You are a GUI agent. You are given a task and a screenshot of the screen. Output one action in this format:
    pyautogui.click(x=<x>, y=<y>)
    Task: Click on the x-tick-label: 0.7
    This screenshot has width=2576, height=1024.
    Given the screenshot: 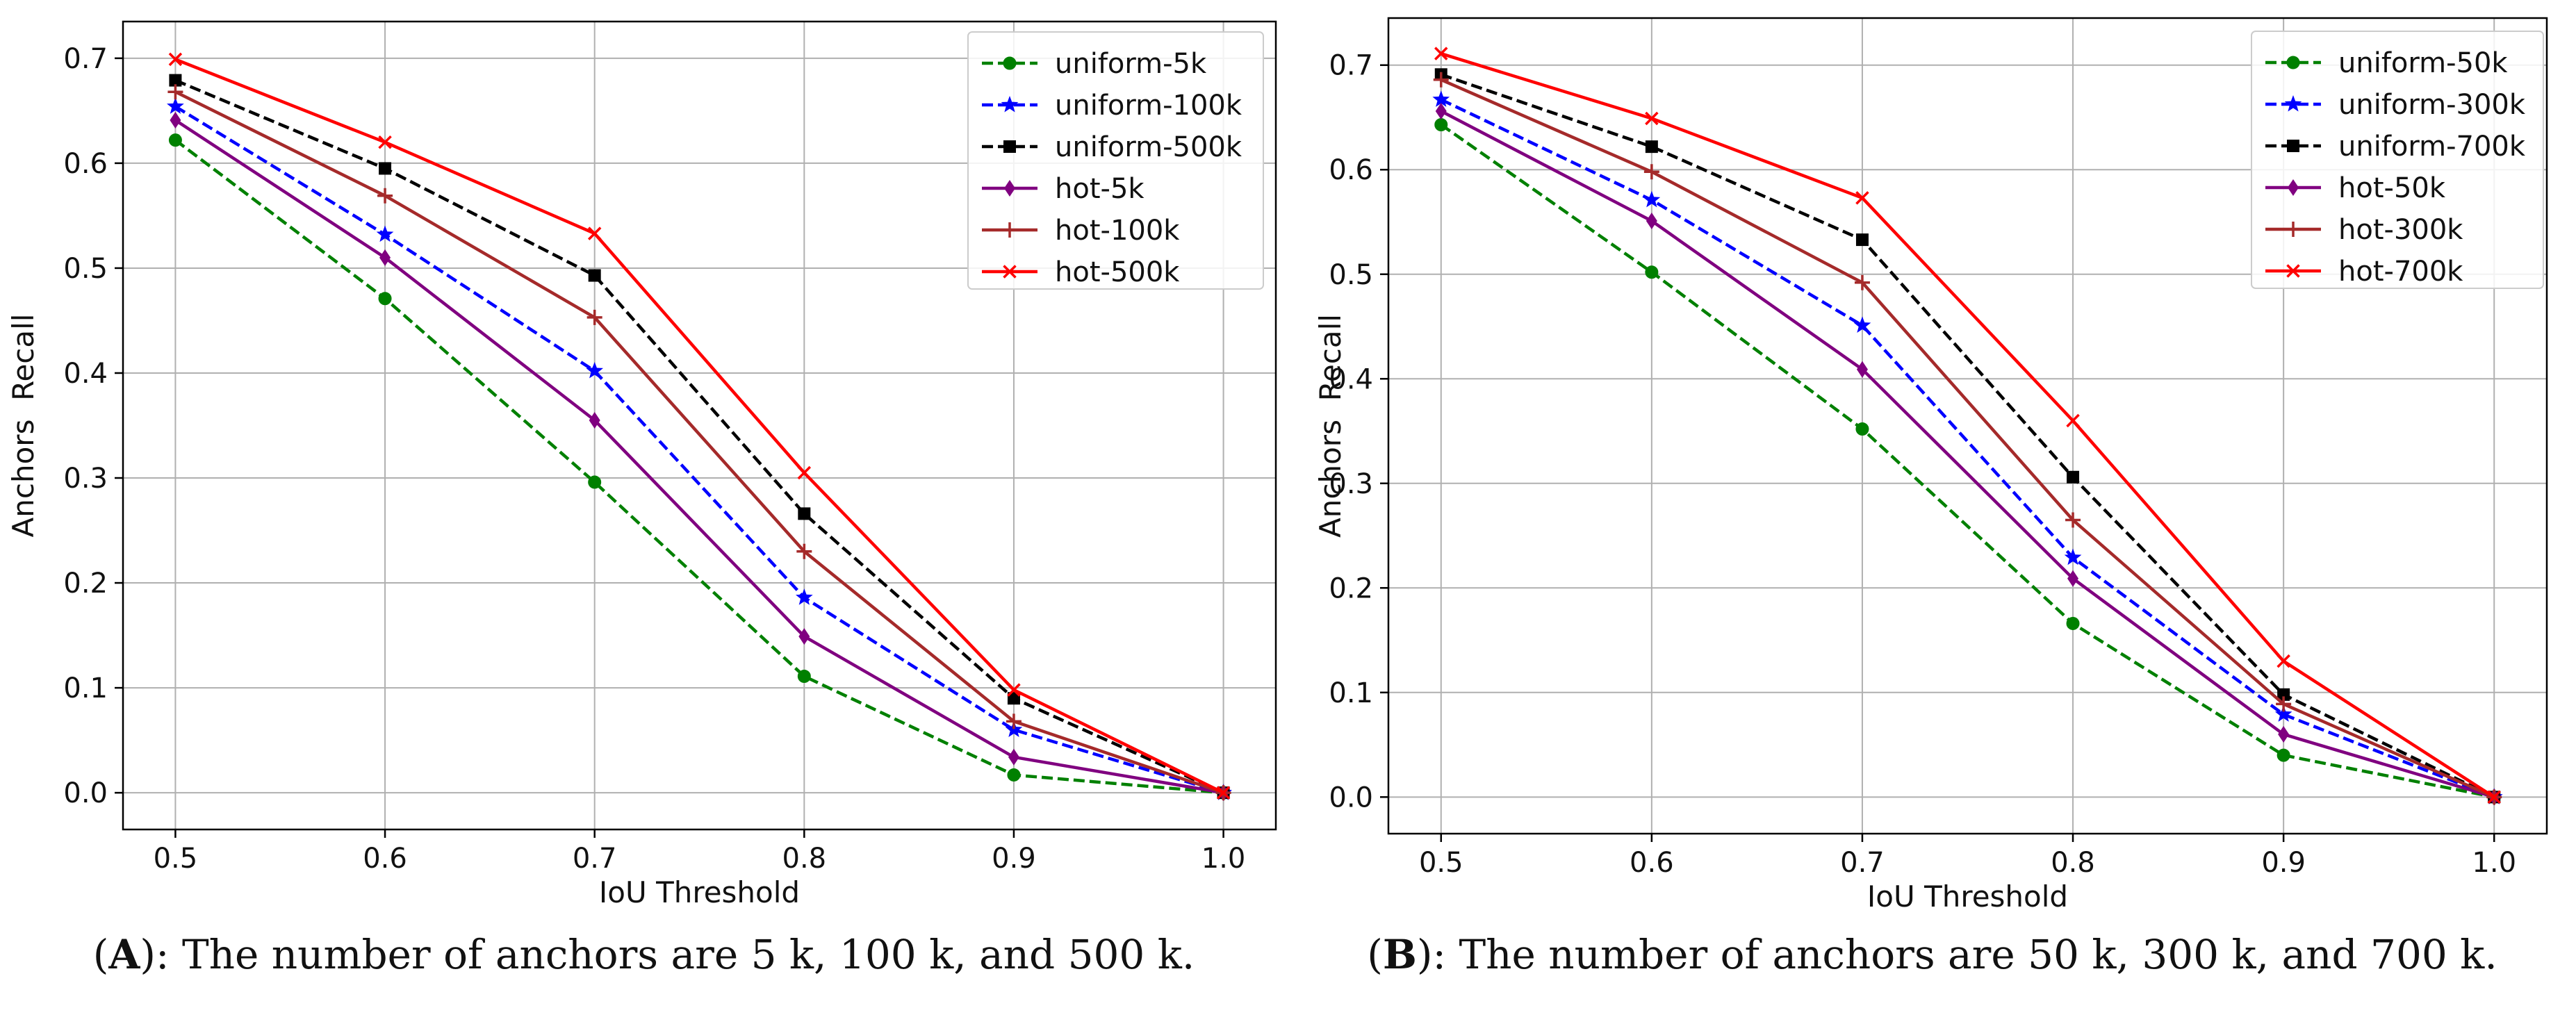 What is the action you would take?
    pyautogui.click(x=595, y=859)
    